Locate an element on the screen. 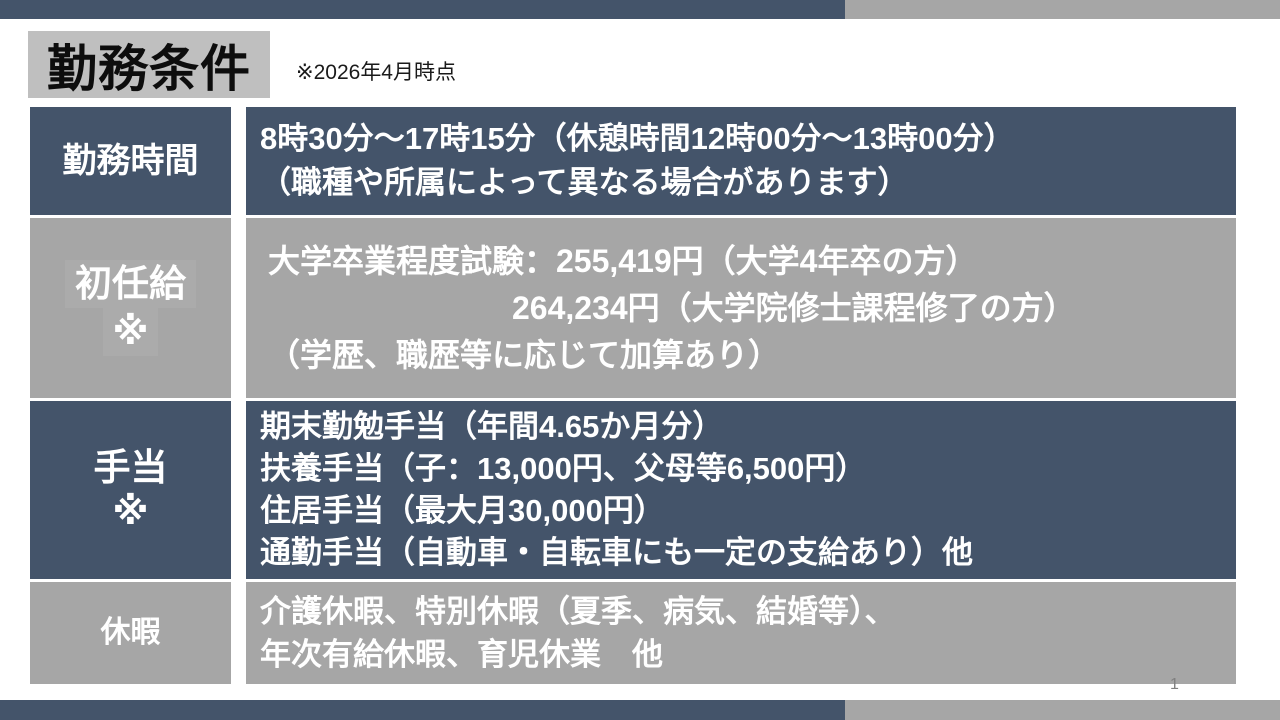 The height and width of the screenshot is (720, 1280). row-label-leave: 休暇 is located at coordinates (130, 633).